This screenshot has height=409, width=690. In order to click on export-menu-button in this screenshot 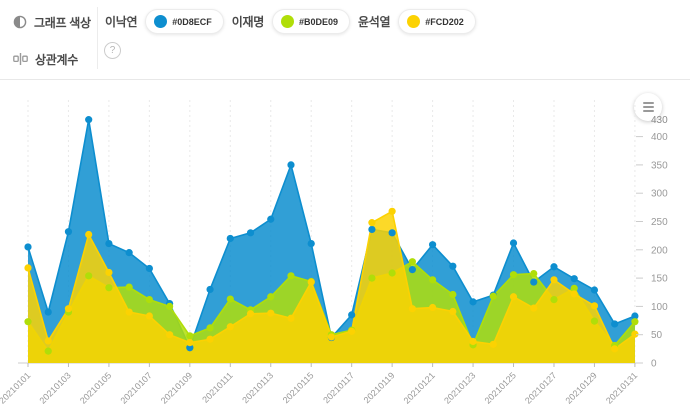, I will do `click(648, 107)`.